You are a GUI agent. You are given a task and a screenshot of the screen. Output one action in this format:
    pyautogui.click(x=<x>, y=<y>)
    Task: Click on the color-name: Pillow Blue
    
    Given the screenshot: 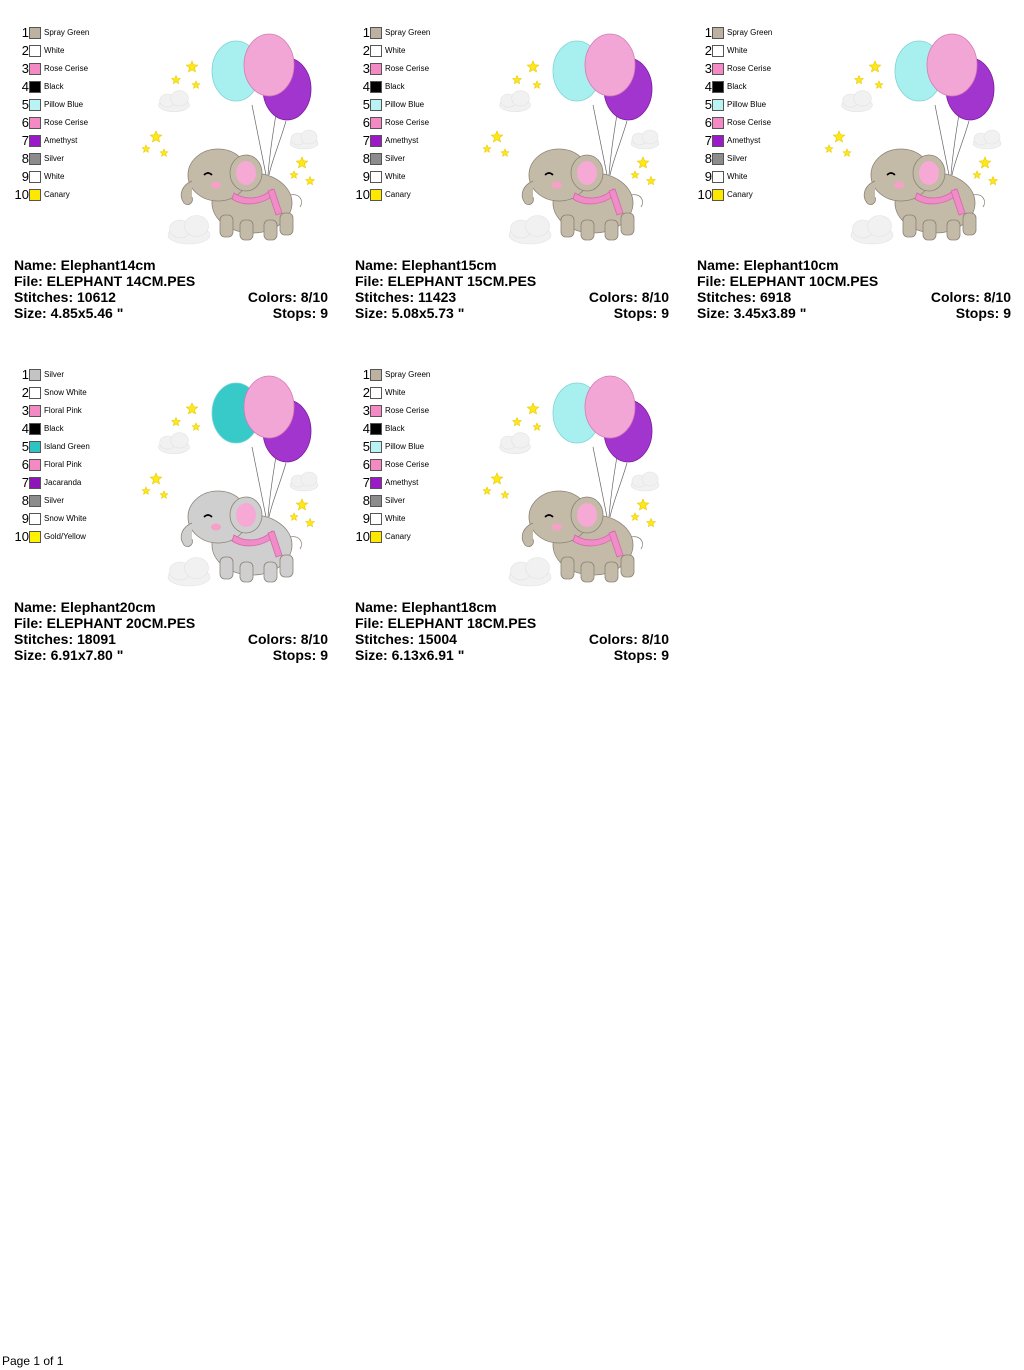 What is the action you would take?
    pyautogui.click(x=405, y=104)
    